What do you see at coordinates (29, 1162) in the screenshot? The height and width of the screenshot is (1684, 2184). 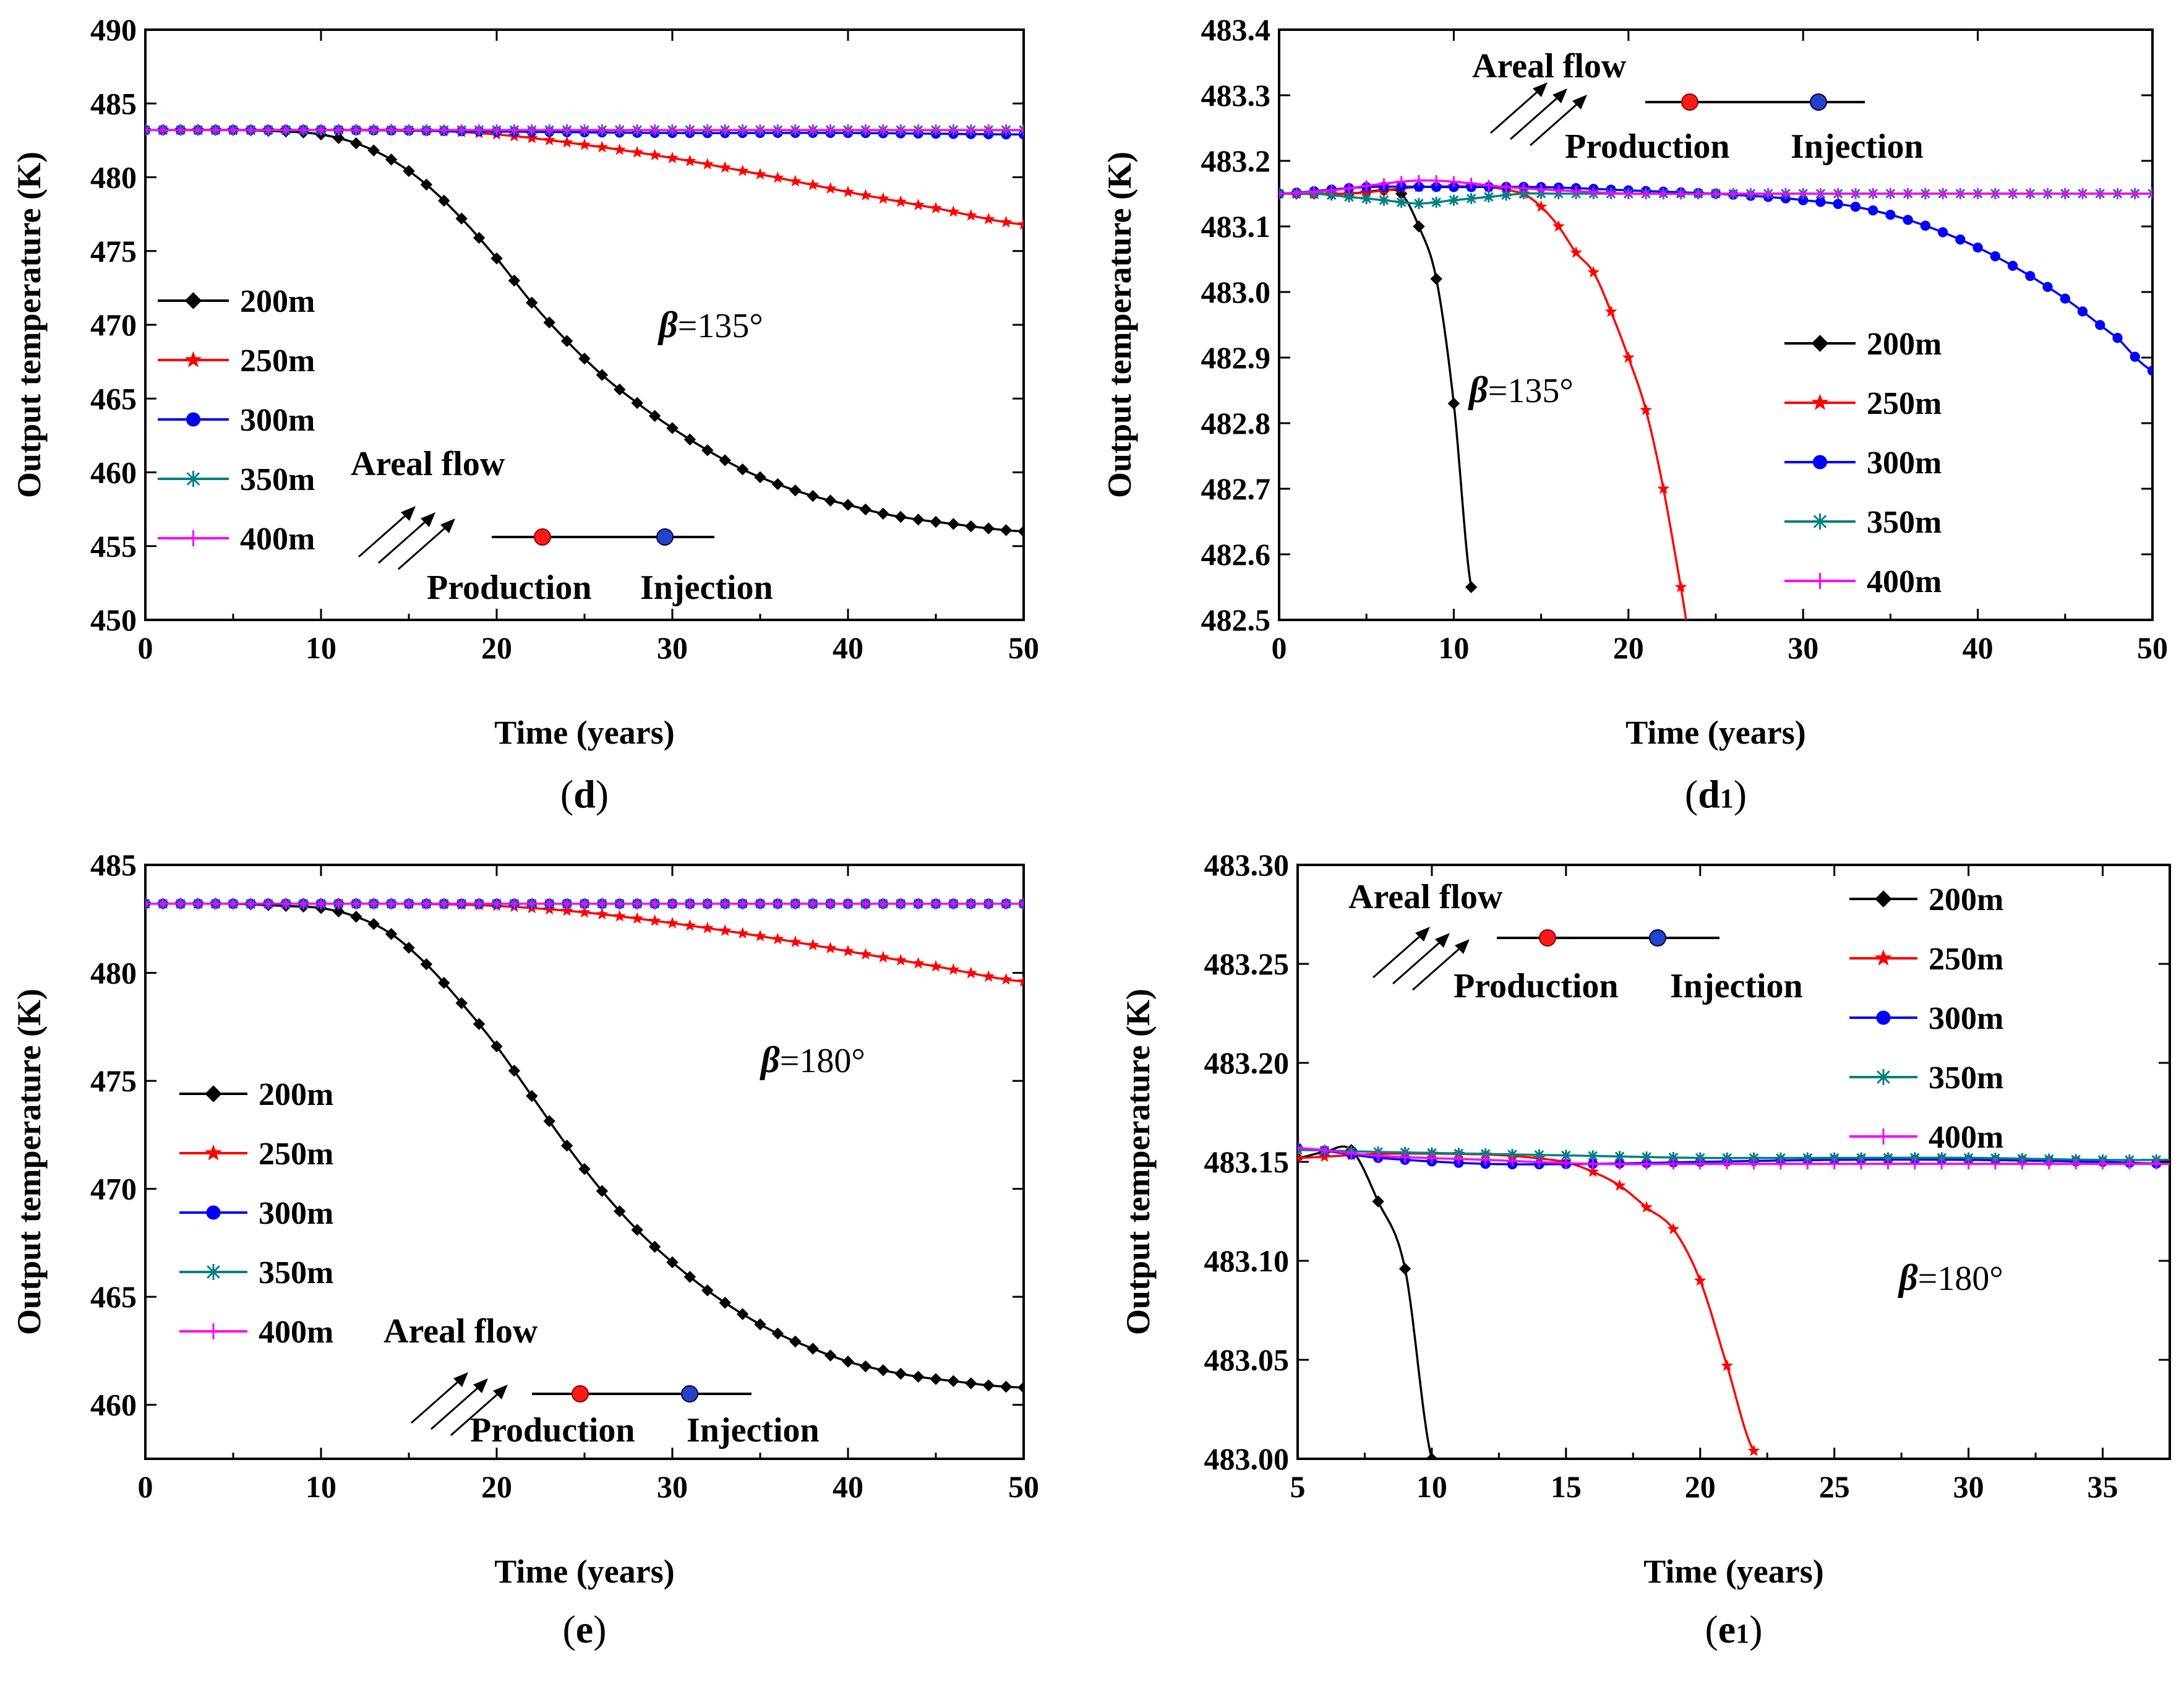 I see `y-axis-label: Output temperature (K)` at bounding box center [29, 1162].